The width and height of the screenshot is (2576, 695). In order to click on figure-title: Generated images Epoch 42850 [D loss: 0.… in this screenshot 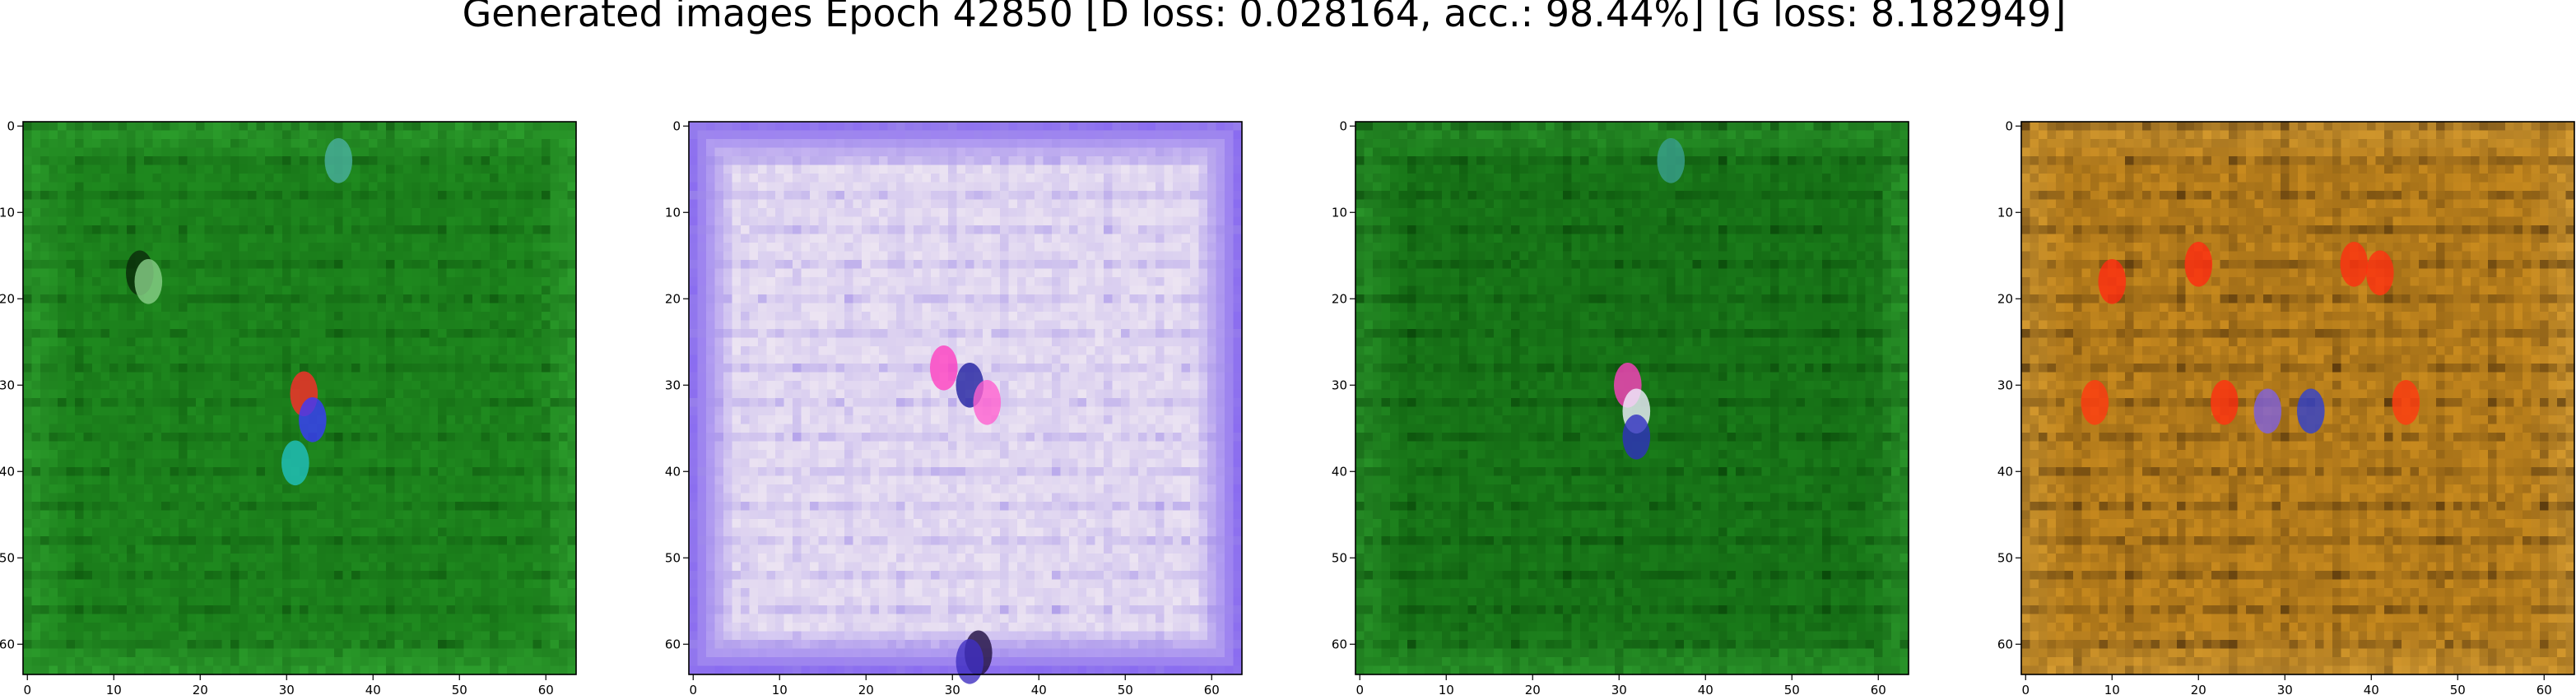, I will do `click(1265, 17)`.